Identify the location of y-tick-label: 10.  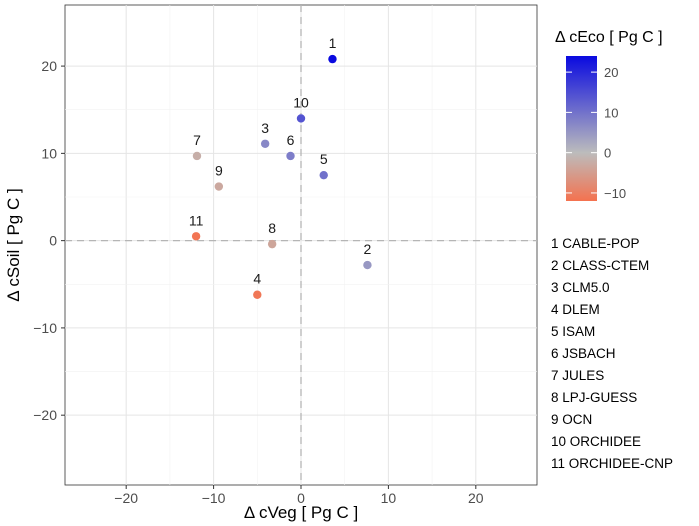
(49, 153).